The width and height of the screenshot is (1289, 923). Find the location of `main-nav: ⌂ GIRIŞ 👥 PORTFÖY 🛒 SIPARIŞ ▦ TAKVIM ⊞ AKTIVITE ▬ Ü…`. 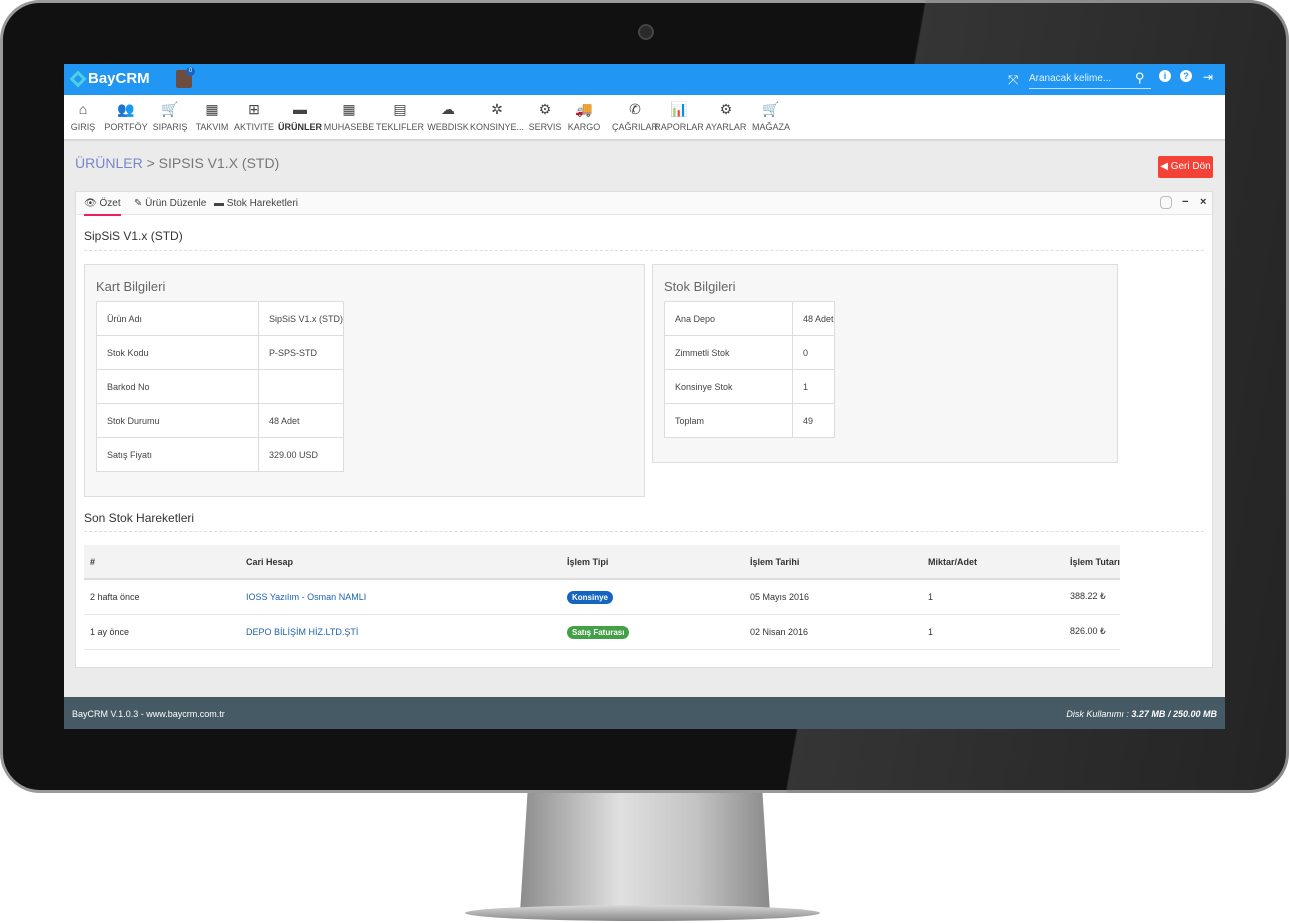

main-nav: ⌂ GIRIŞ 👥 PORTFÖY 🛒 SIPARIŞ ▦ TAKVIM ⊞ AKTIVITE ▬ Ü… is located at coordinates (644, 118).